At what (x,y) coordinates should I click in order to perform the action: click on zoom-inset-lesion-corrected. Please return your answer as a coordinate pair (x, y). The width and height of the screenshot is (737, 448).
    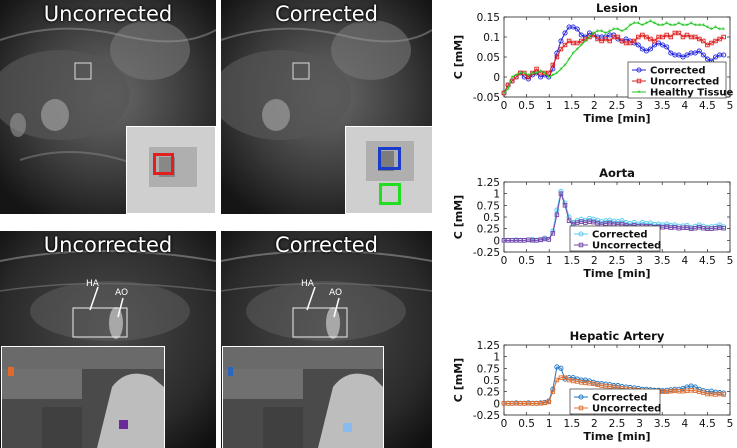
    Looking at the image, I should click on (388, 170).